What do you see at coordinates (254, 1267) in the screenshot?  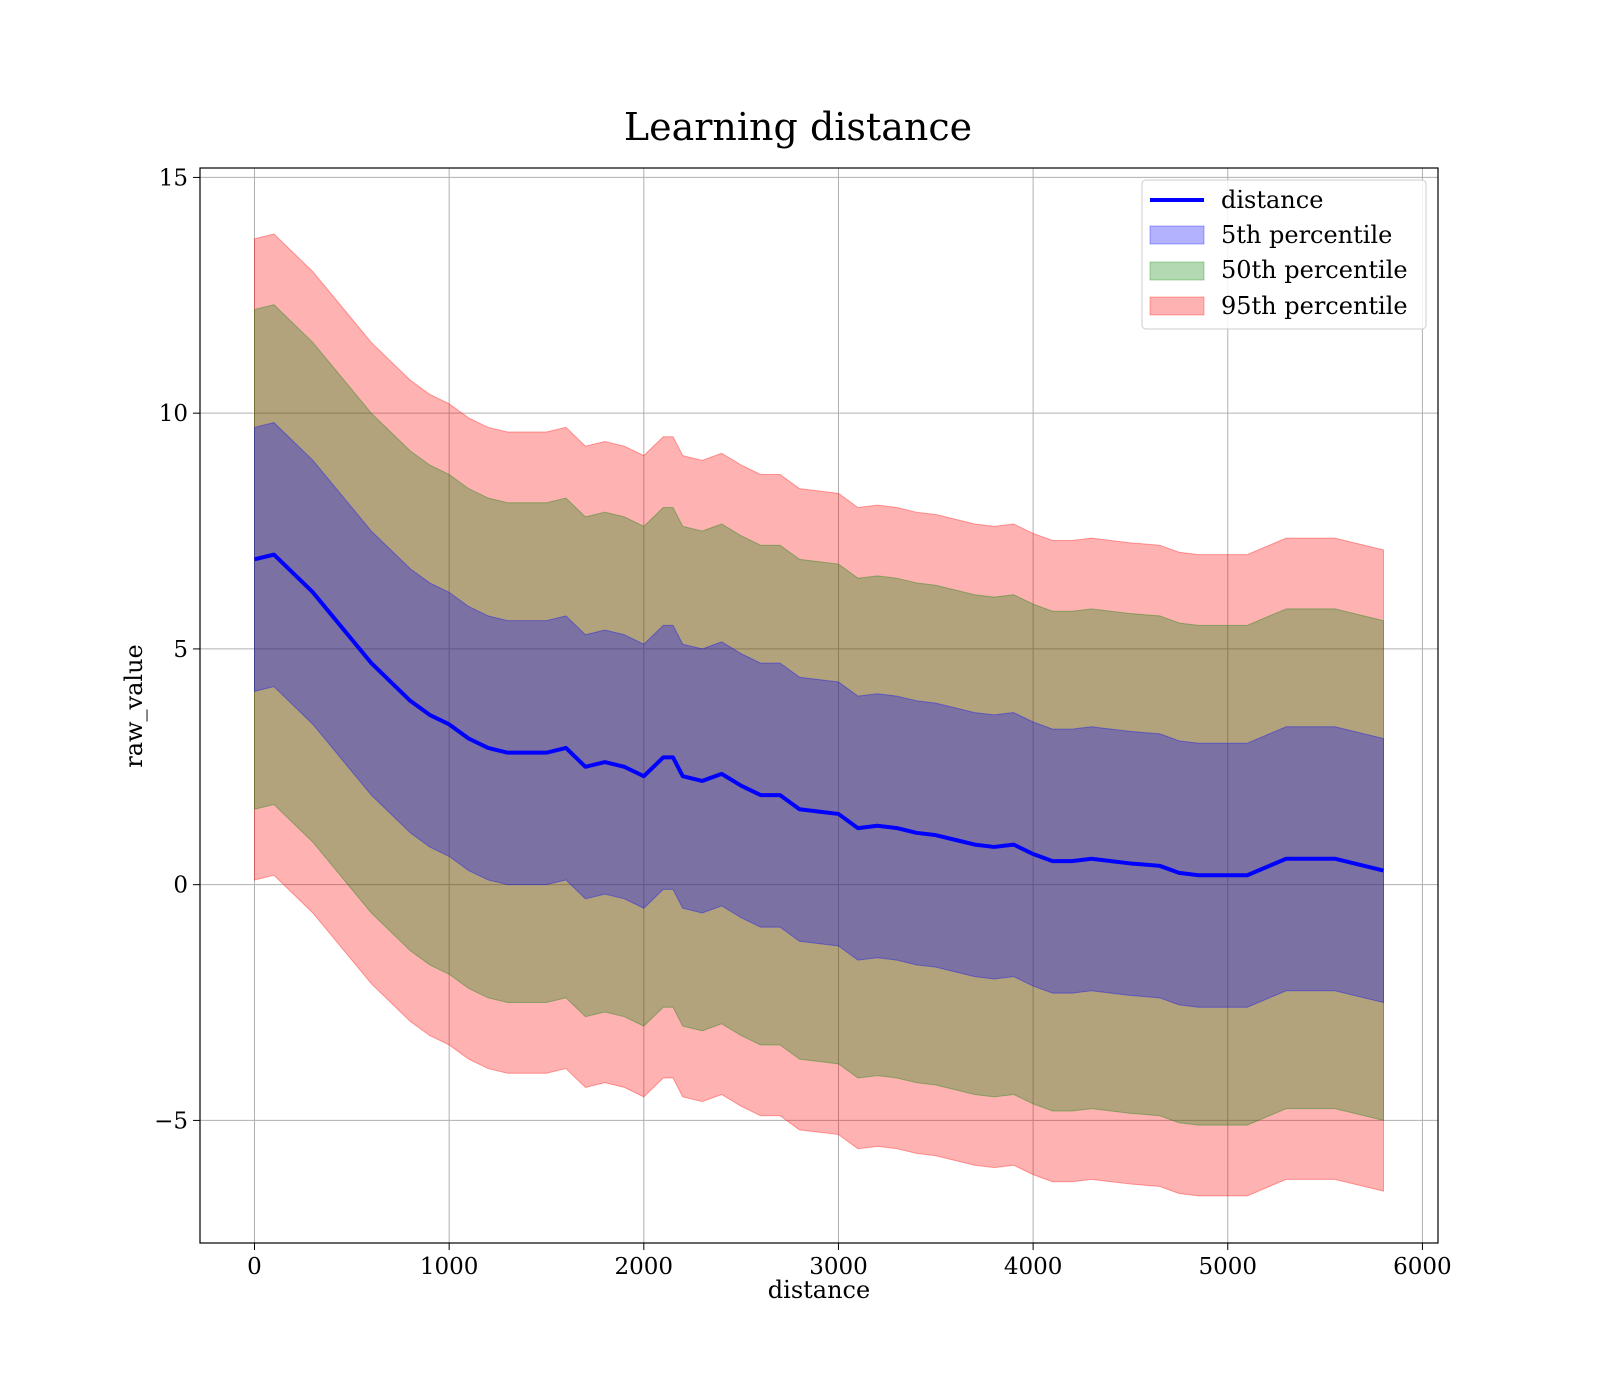 I see `x-tick-label: 0` at bounding box center [254, 1267].